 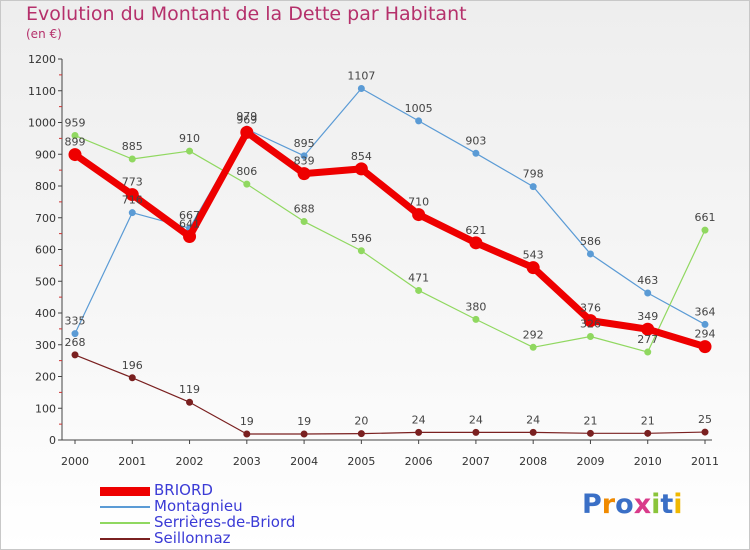 What do you see at coordinates (42, 59) in the screenshot?
I see `y-tick-label: 1200` at bounding box center [42, 59].